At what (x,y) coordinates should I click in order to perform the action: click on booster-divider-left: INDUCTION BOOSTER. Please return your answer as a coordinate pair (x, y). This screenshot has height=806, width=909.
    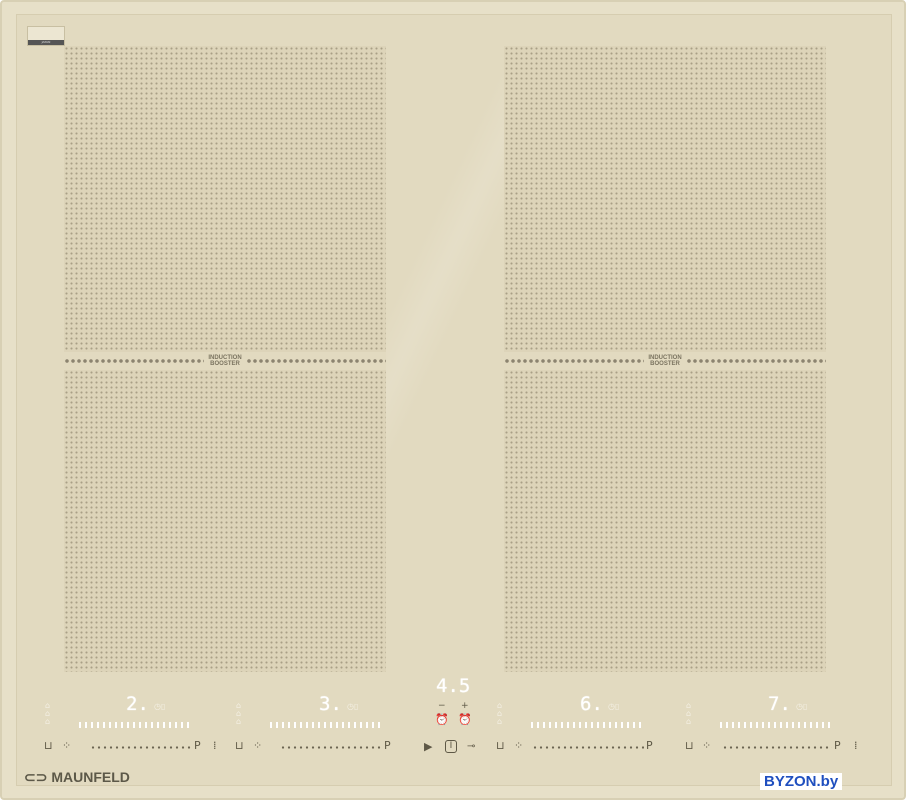
    Looking at the image, I should click on (225, 361).